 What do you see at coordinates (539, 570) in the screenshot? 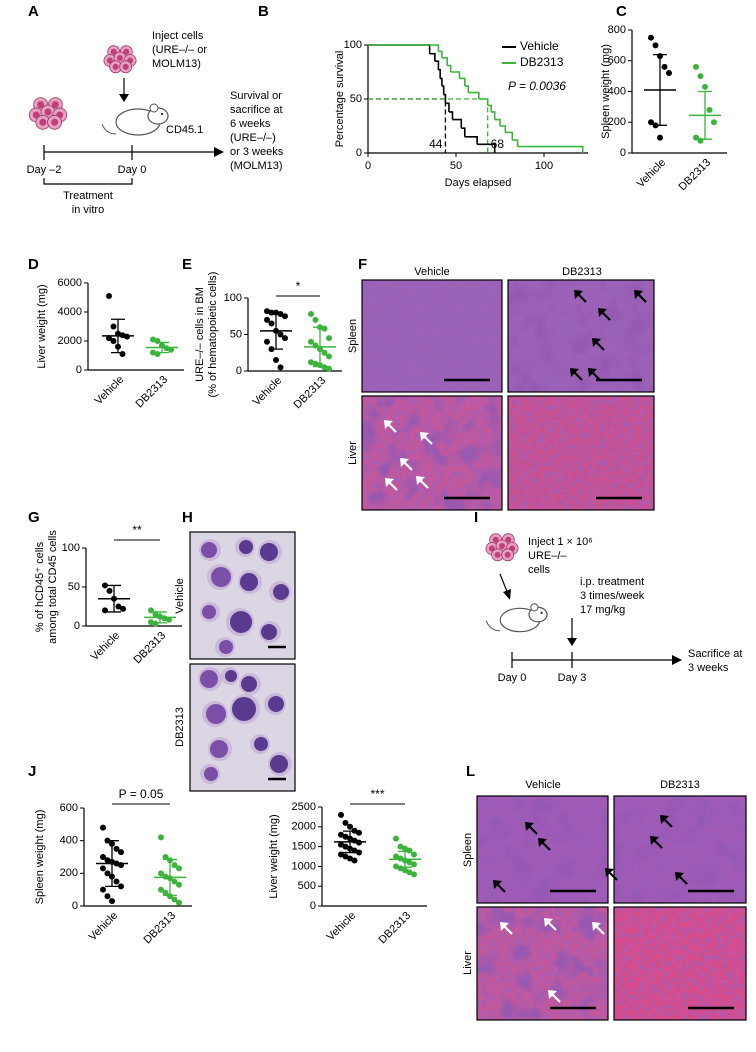
I see `inject-text: cells` at bounding box center [539, 570].